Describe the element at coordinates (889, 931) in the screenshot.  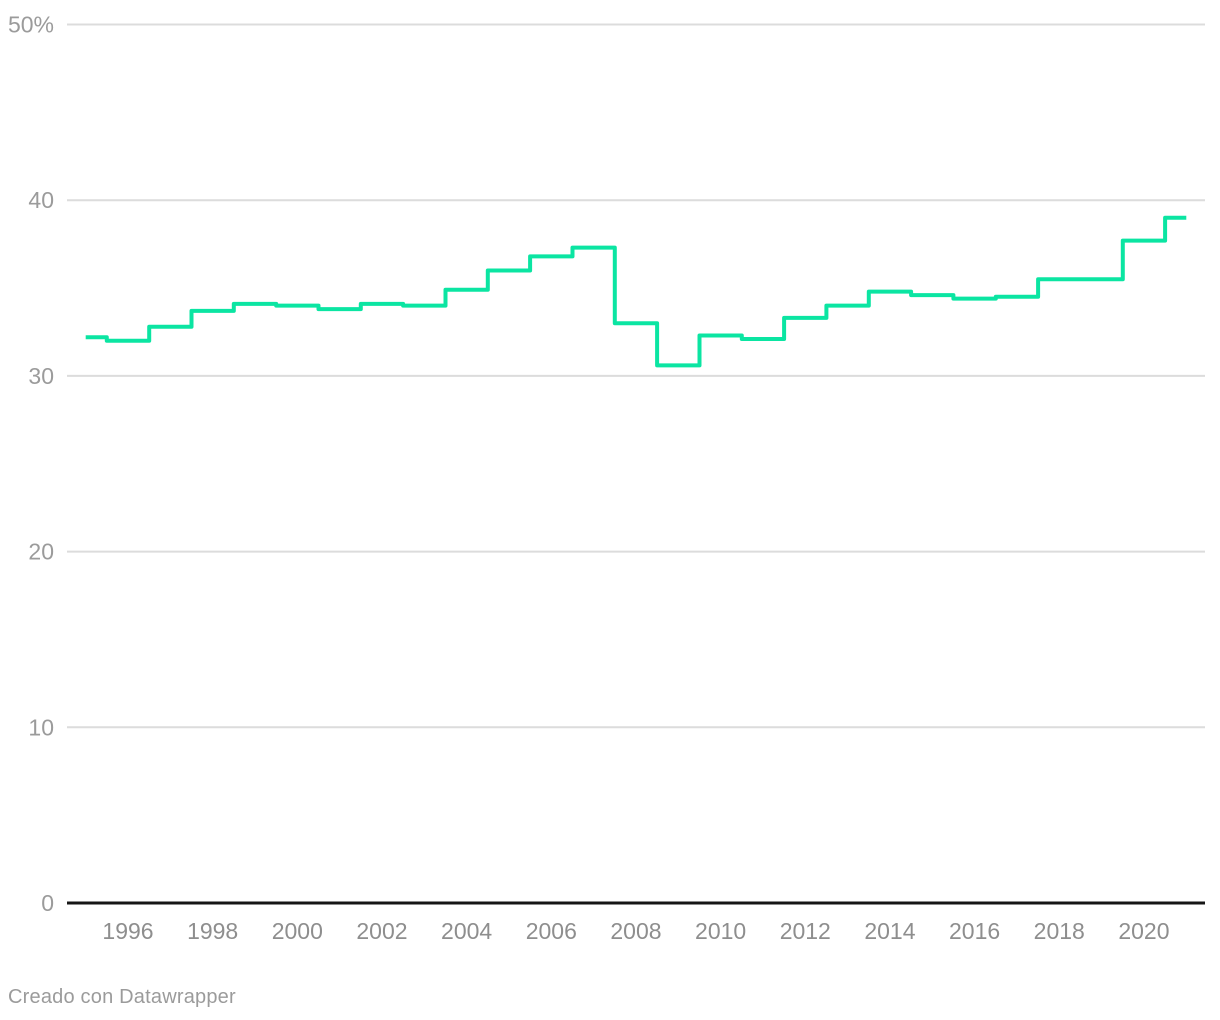
I see `x-axis-tick-label: 2014` at that location.